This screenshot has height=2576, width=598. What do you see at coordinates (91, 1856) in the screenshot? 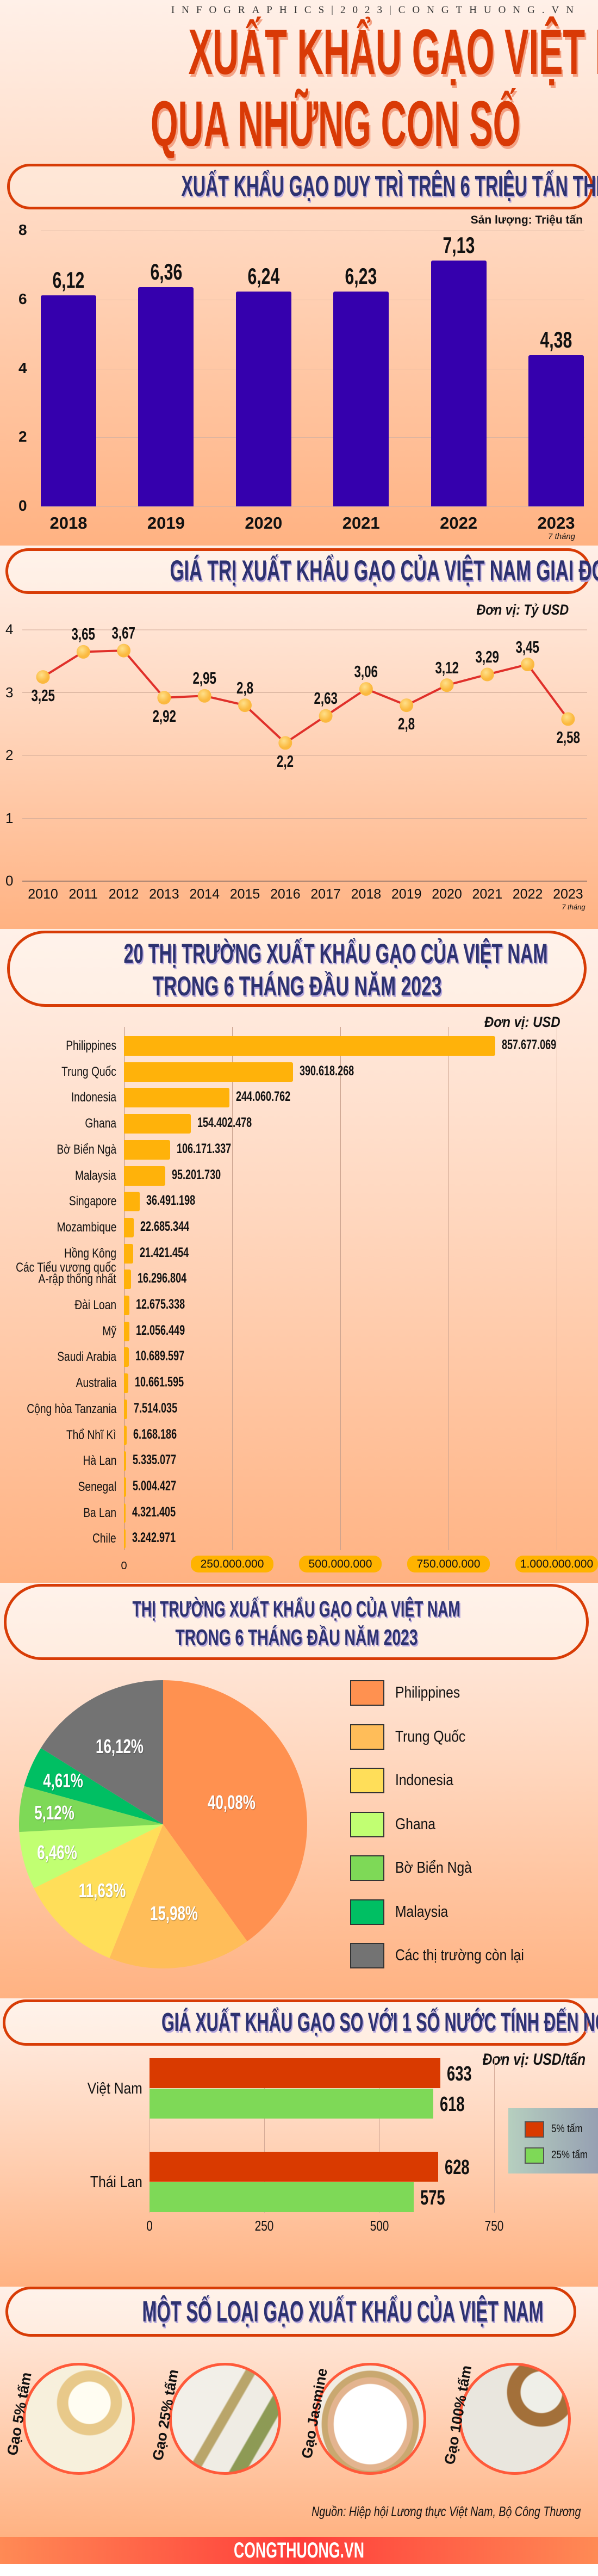
I see `pie-slice-ghana` at bounding box center [91, 1856].